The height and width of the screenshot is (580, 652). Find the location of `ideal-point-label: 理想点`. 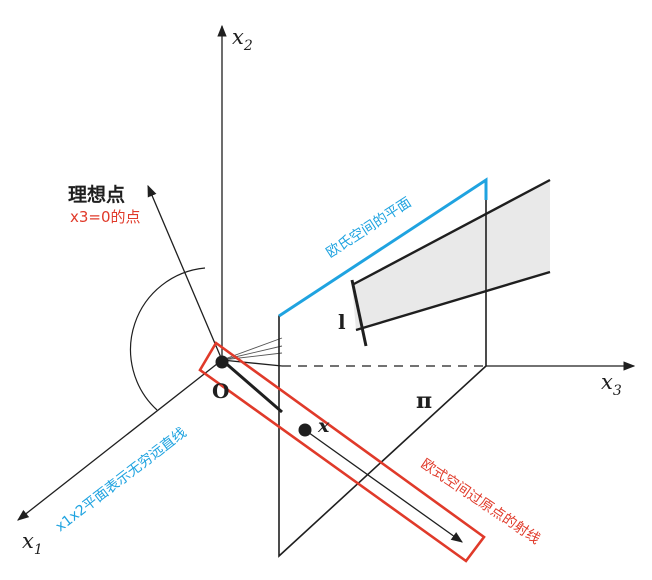

ideal-point-label: 理想点 is located at coordinates (96, 194).